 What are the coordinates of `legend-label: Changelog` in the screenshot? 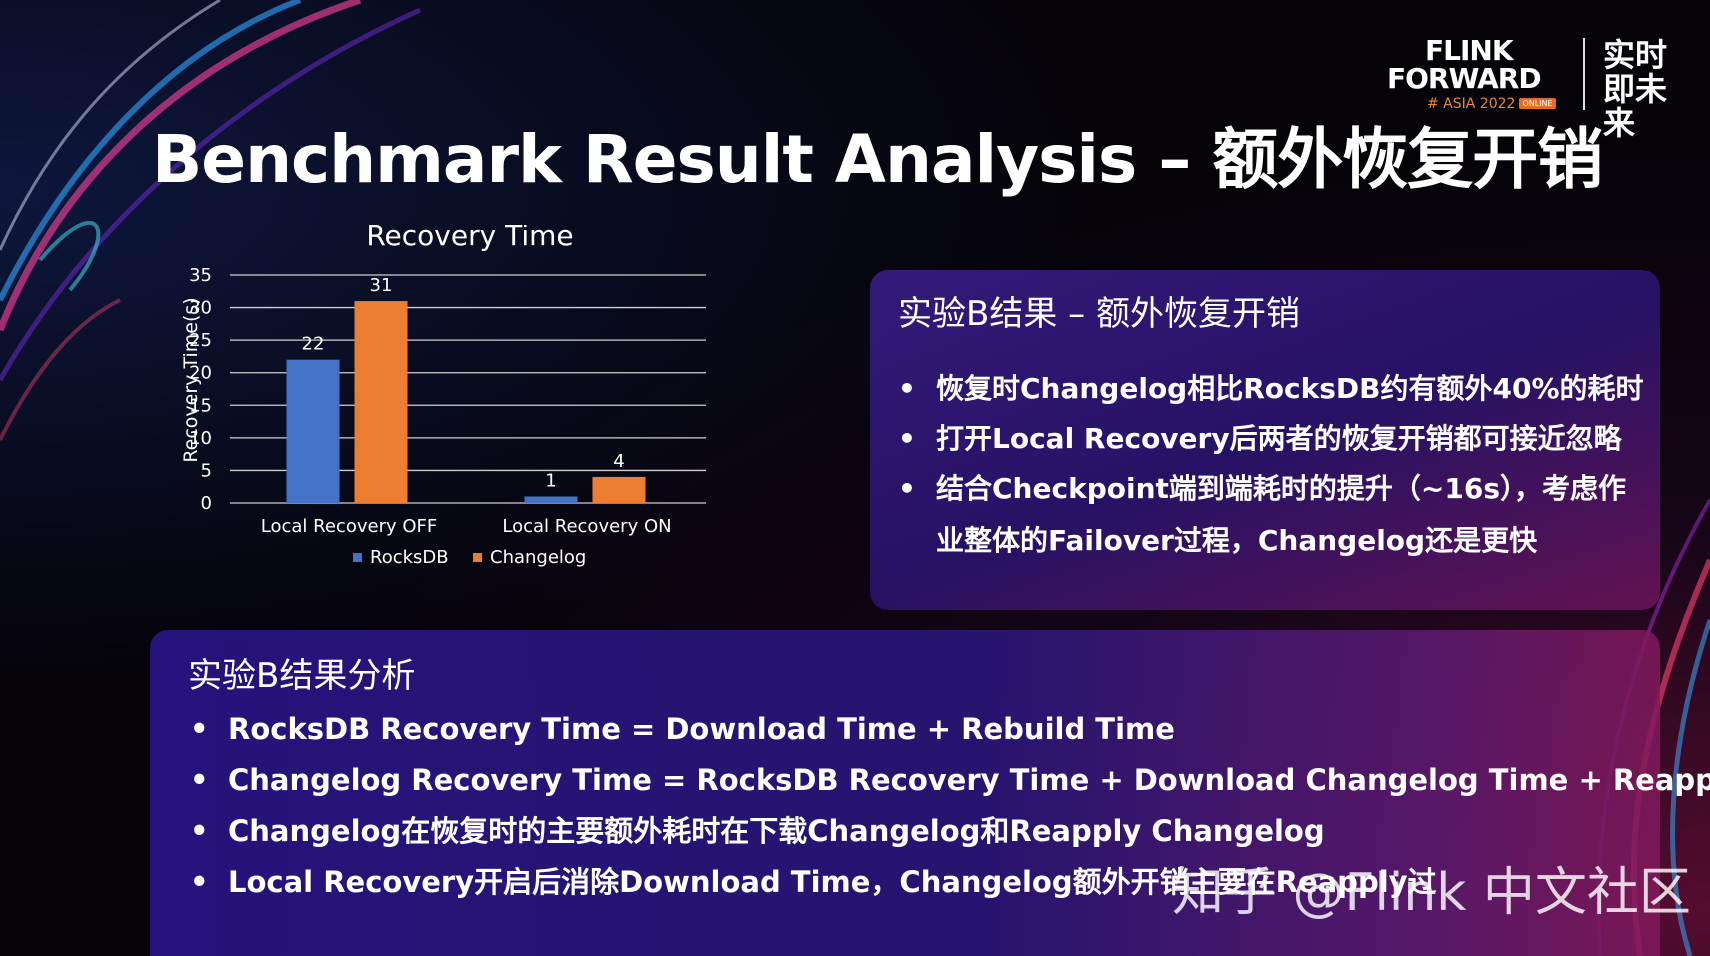 It's located at (538, 557).